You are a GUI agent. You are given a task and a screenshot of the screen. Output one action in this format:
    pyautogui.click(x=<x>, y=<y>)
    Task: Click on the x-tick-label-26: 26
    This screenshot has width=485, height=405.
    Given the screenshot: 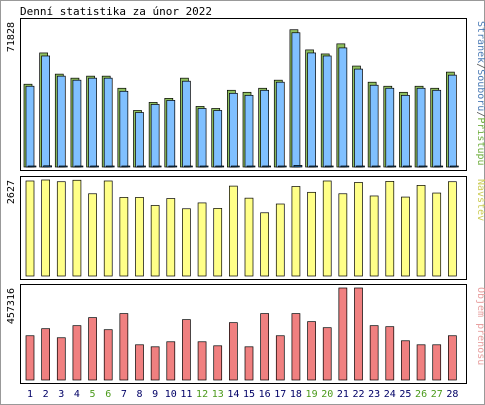 What is the action you would take?
    pyautogui.click(x=421, y=394)
    